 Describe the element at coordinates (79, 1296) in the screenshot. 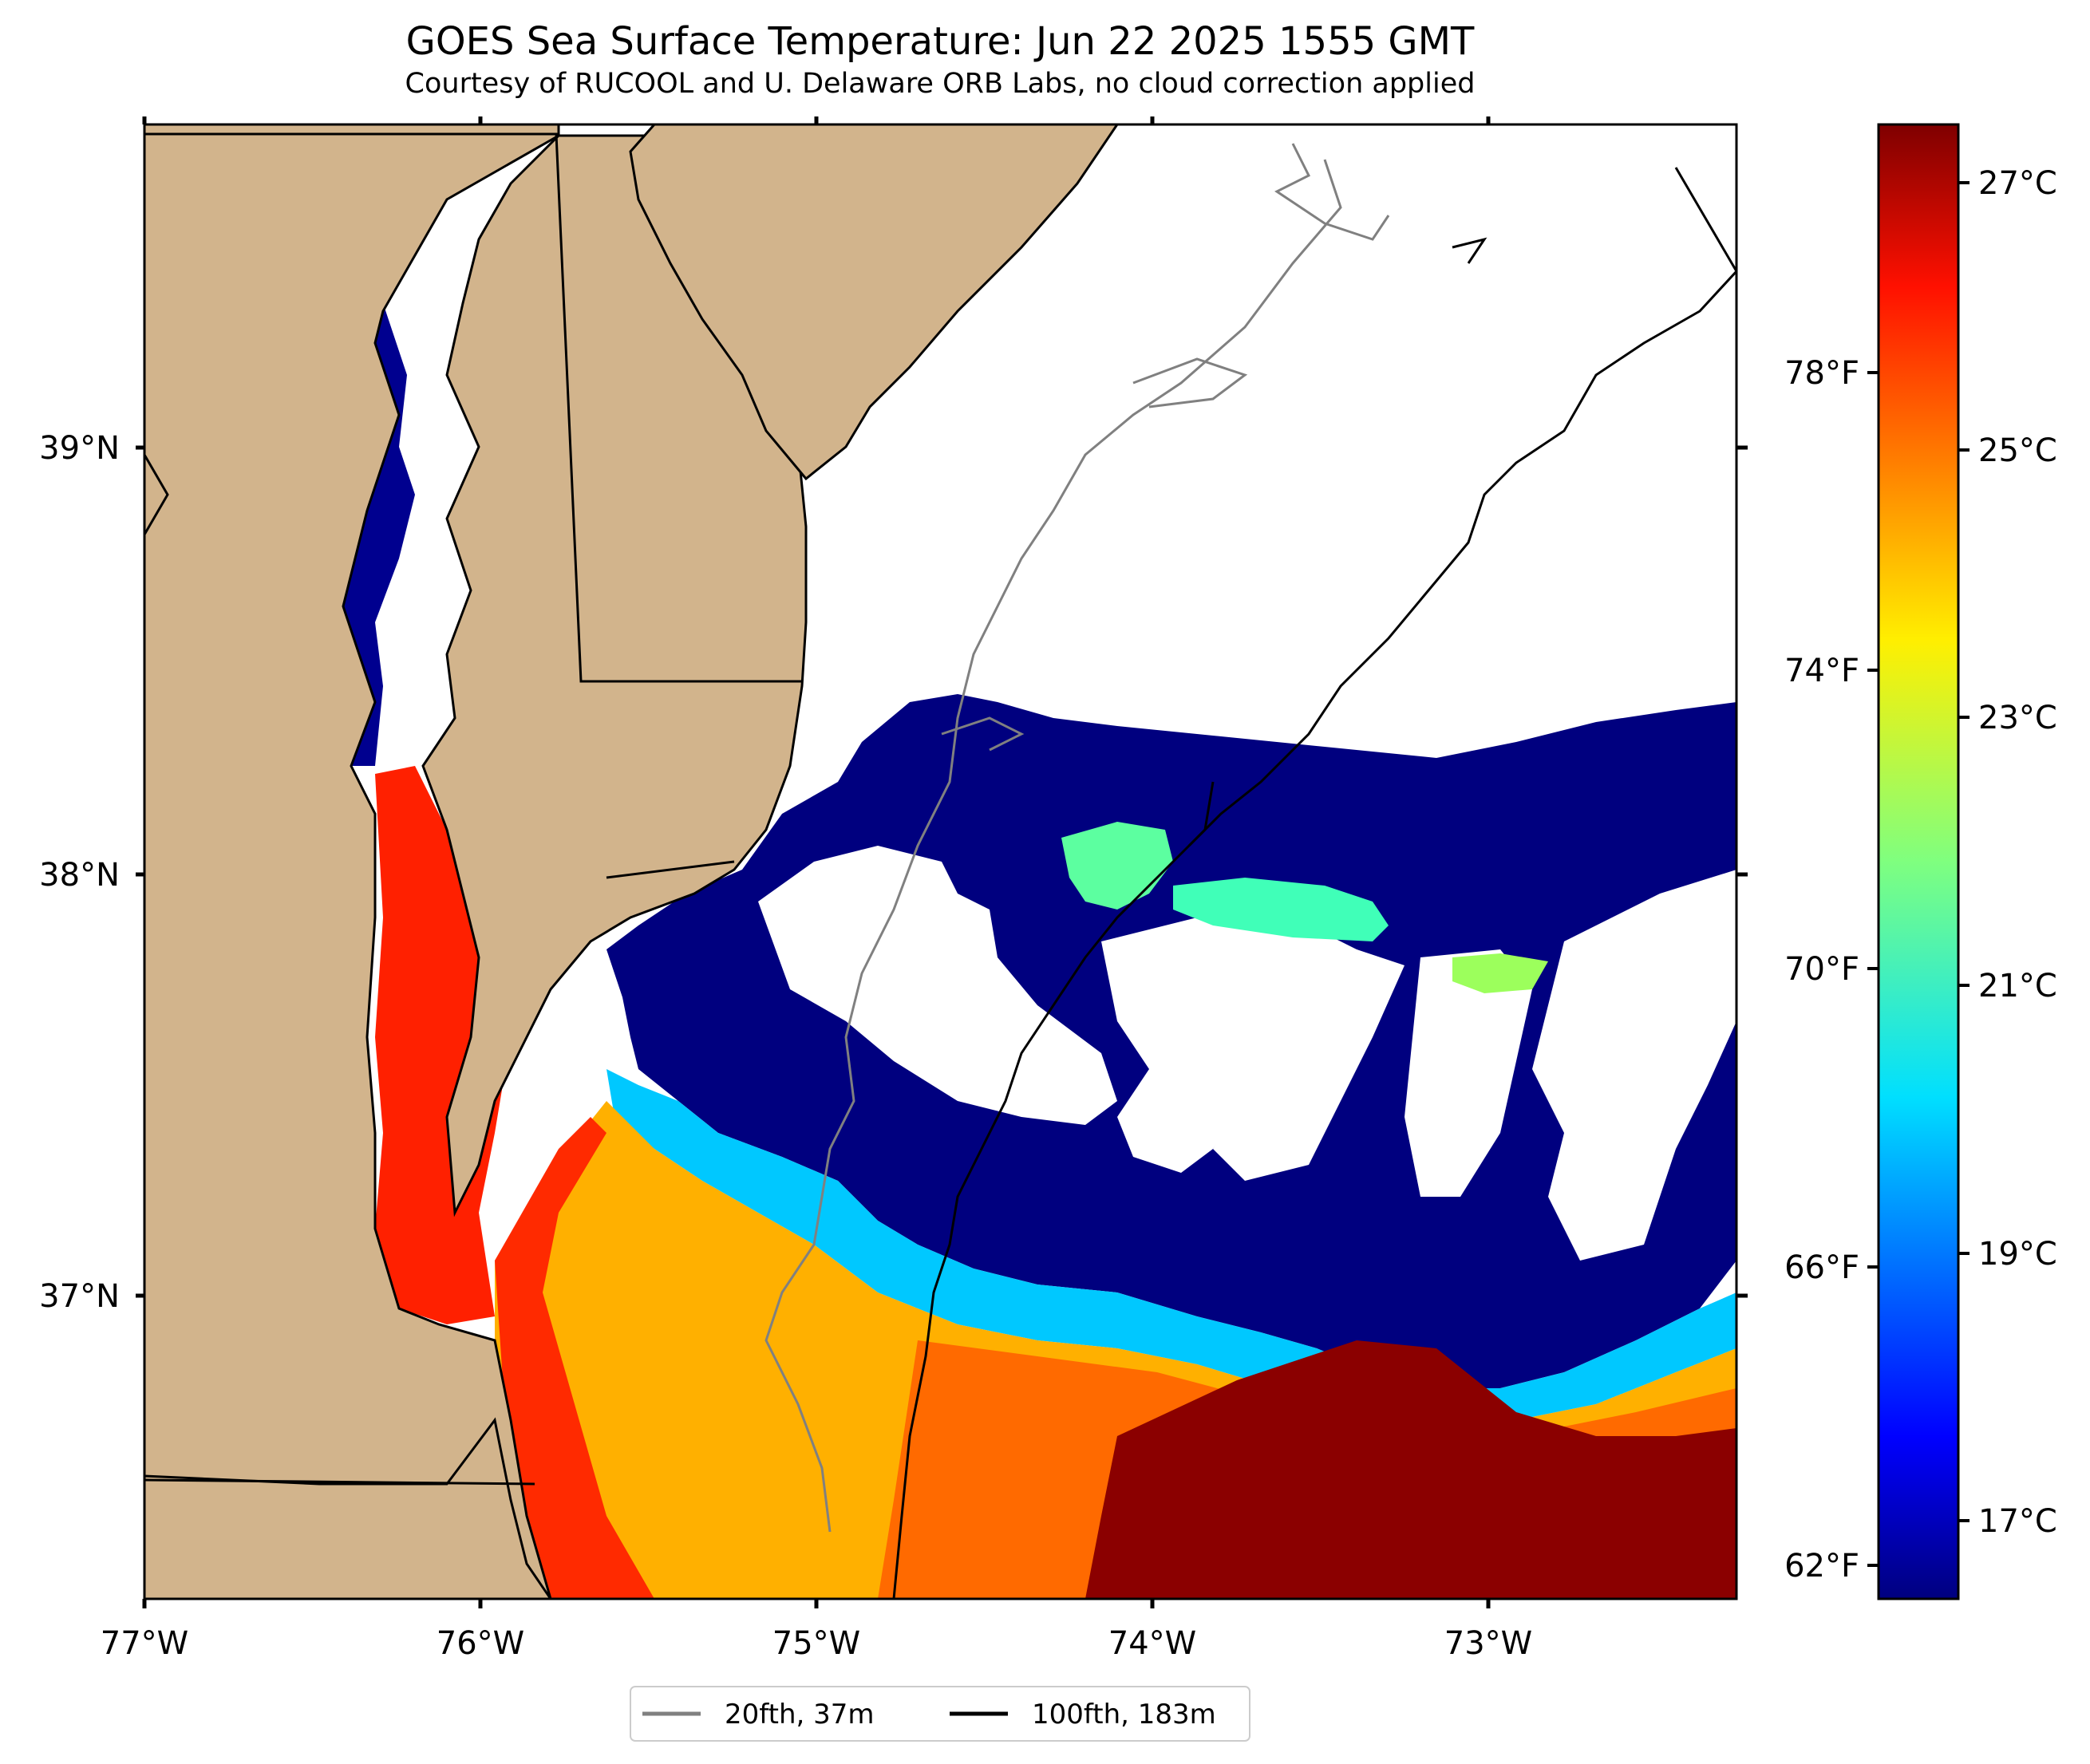

I see `lat-tick-label-37n: 37°N` at that location.